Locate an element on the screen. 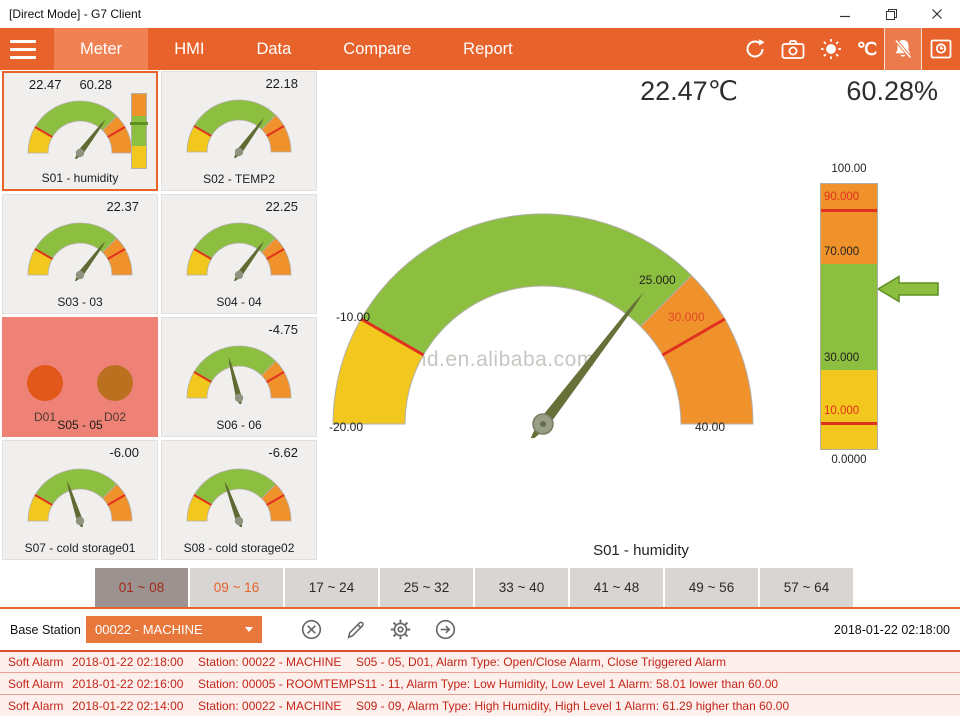 This screenshot has width=960, height=720. nav-icon-group: ℃ is located at coordinates (848, 49).